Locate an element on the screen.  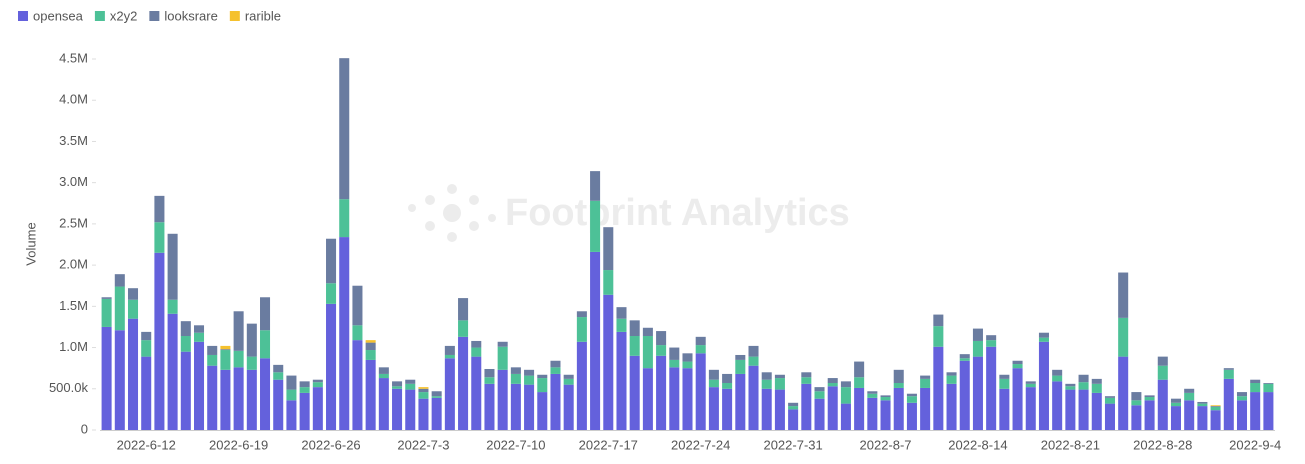
x-tick-label: 2022-7-10 is located at coordinates (515, 444).